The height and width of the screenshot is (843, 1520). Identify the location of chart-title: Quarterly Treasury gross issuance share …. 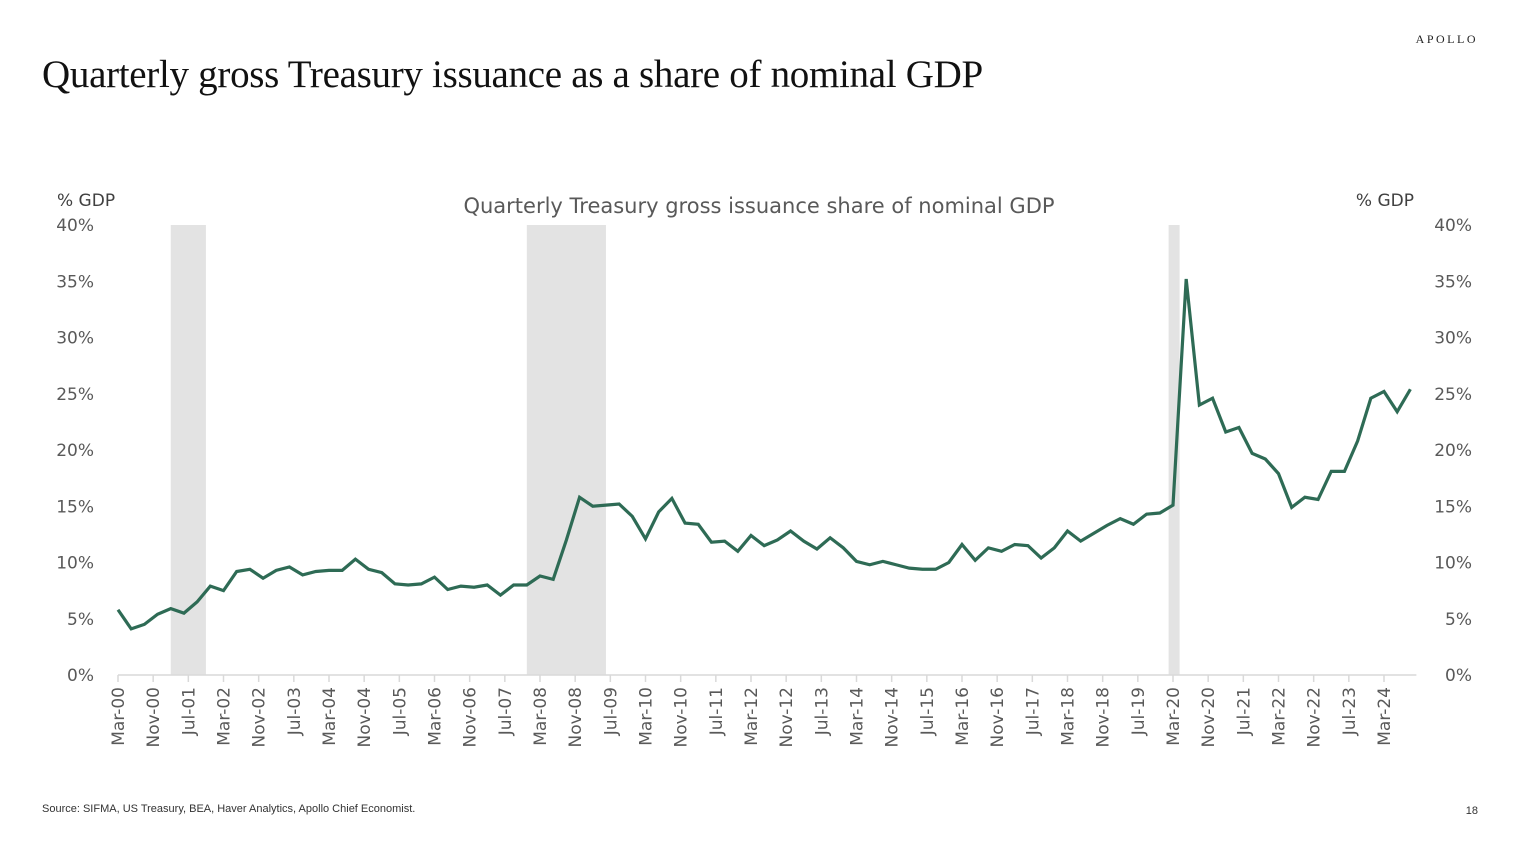
(758, 206).